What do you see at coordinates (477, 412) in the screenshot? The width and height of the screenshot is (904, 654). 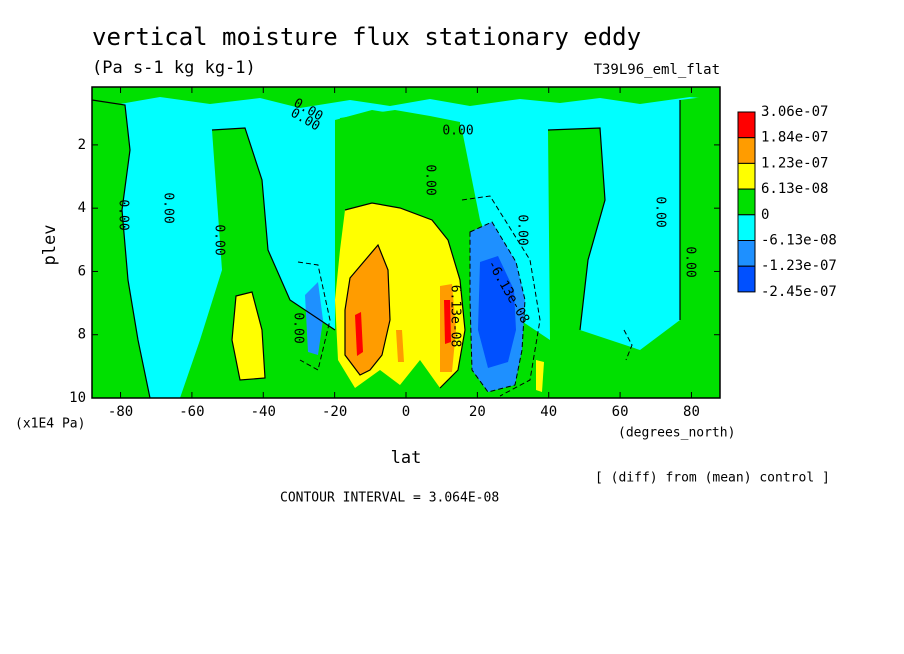 I see `x-tick-label: 20` at bounding box center [477, 412].